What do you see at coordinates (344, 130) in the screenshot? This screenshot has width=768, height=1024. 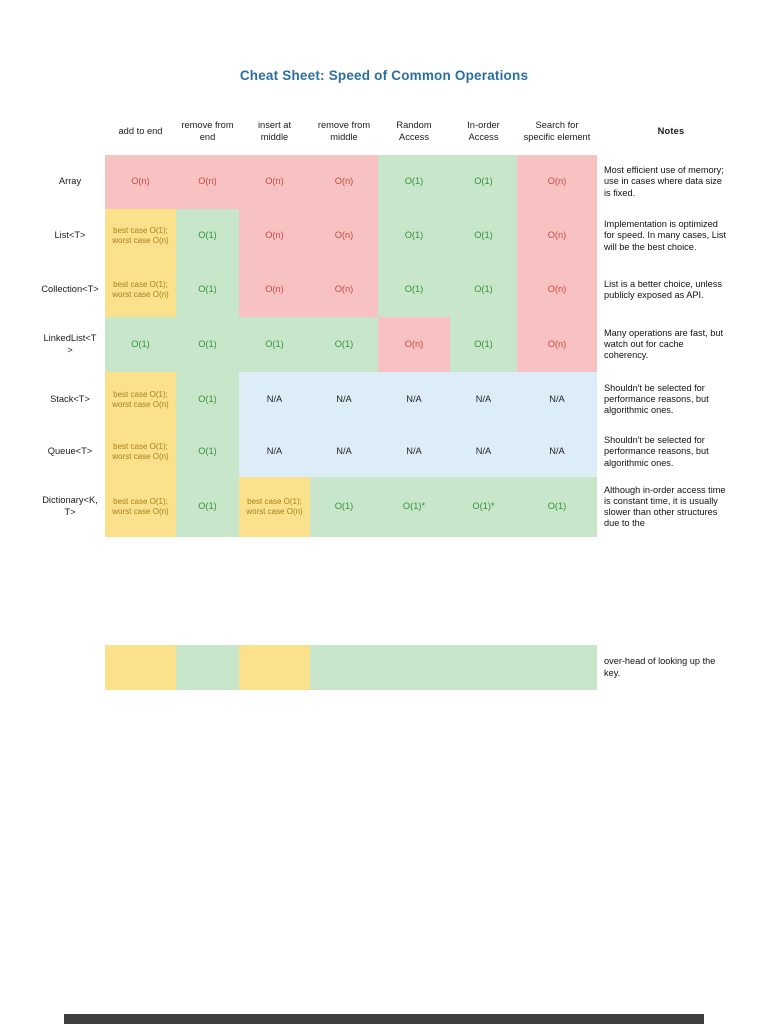 I see `column-header-remove-from-middle: remove from middle` at bounding box center [344, 130].